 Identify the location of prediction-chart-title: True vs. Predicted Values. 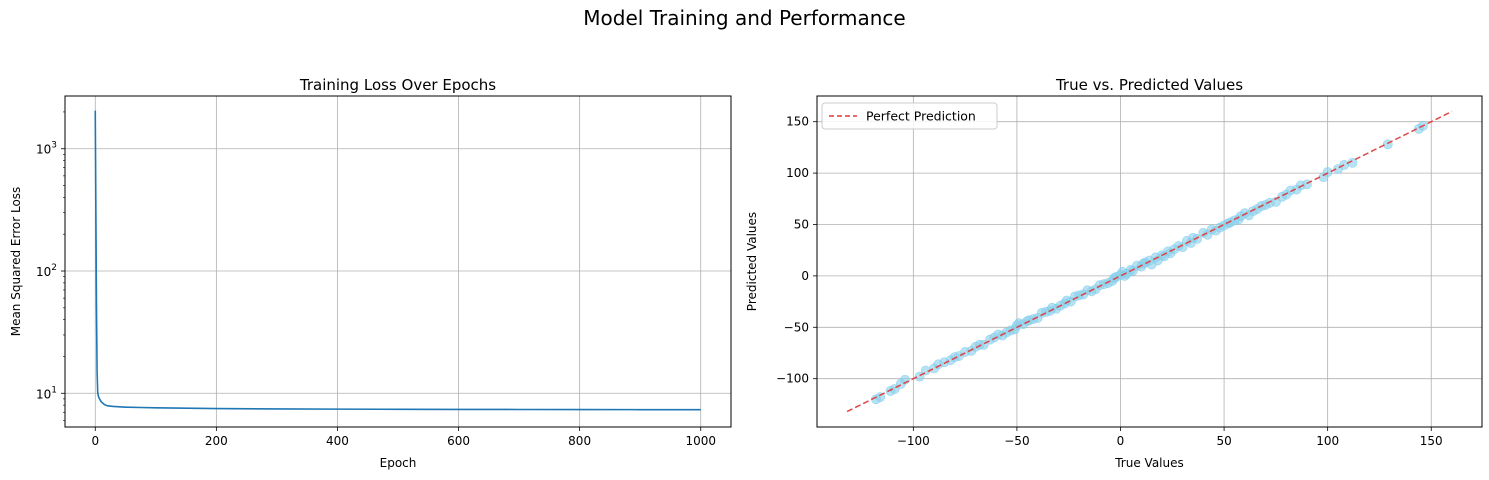
(1149, 85).